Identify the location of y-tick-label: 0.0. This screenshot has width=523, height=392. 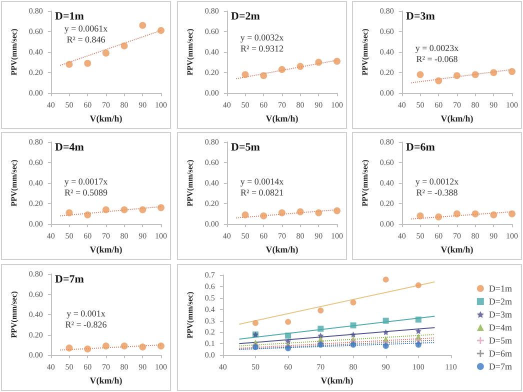
(209, 355).